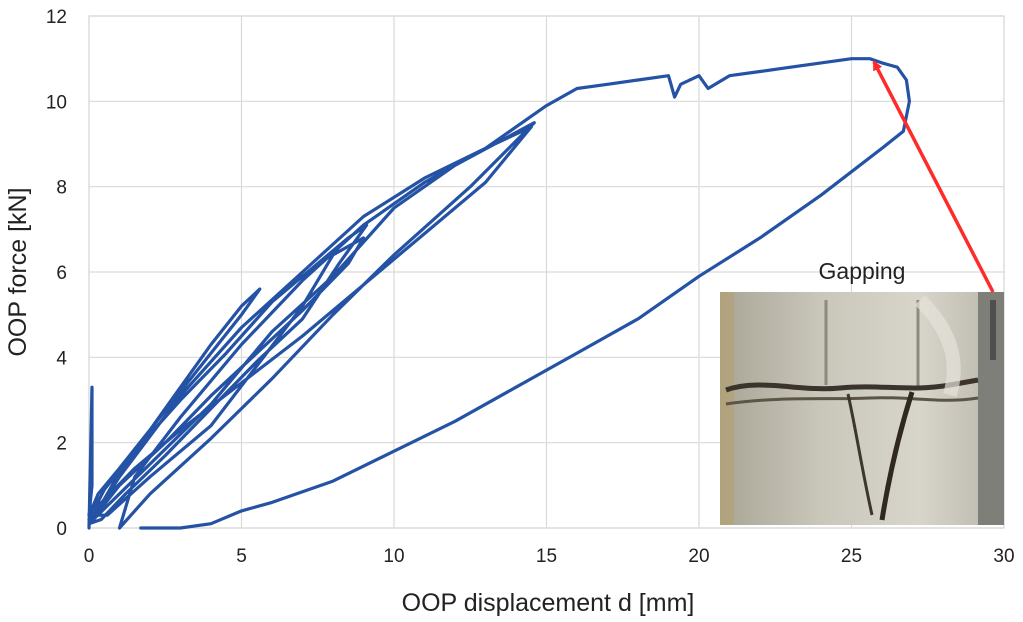 The width and height of the screenshot is (1023, 622). Describe the element at coordinates (546, 556) in the screenshot. I see `x-tick-label: 15` at that location.